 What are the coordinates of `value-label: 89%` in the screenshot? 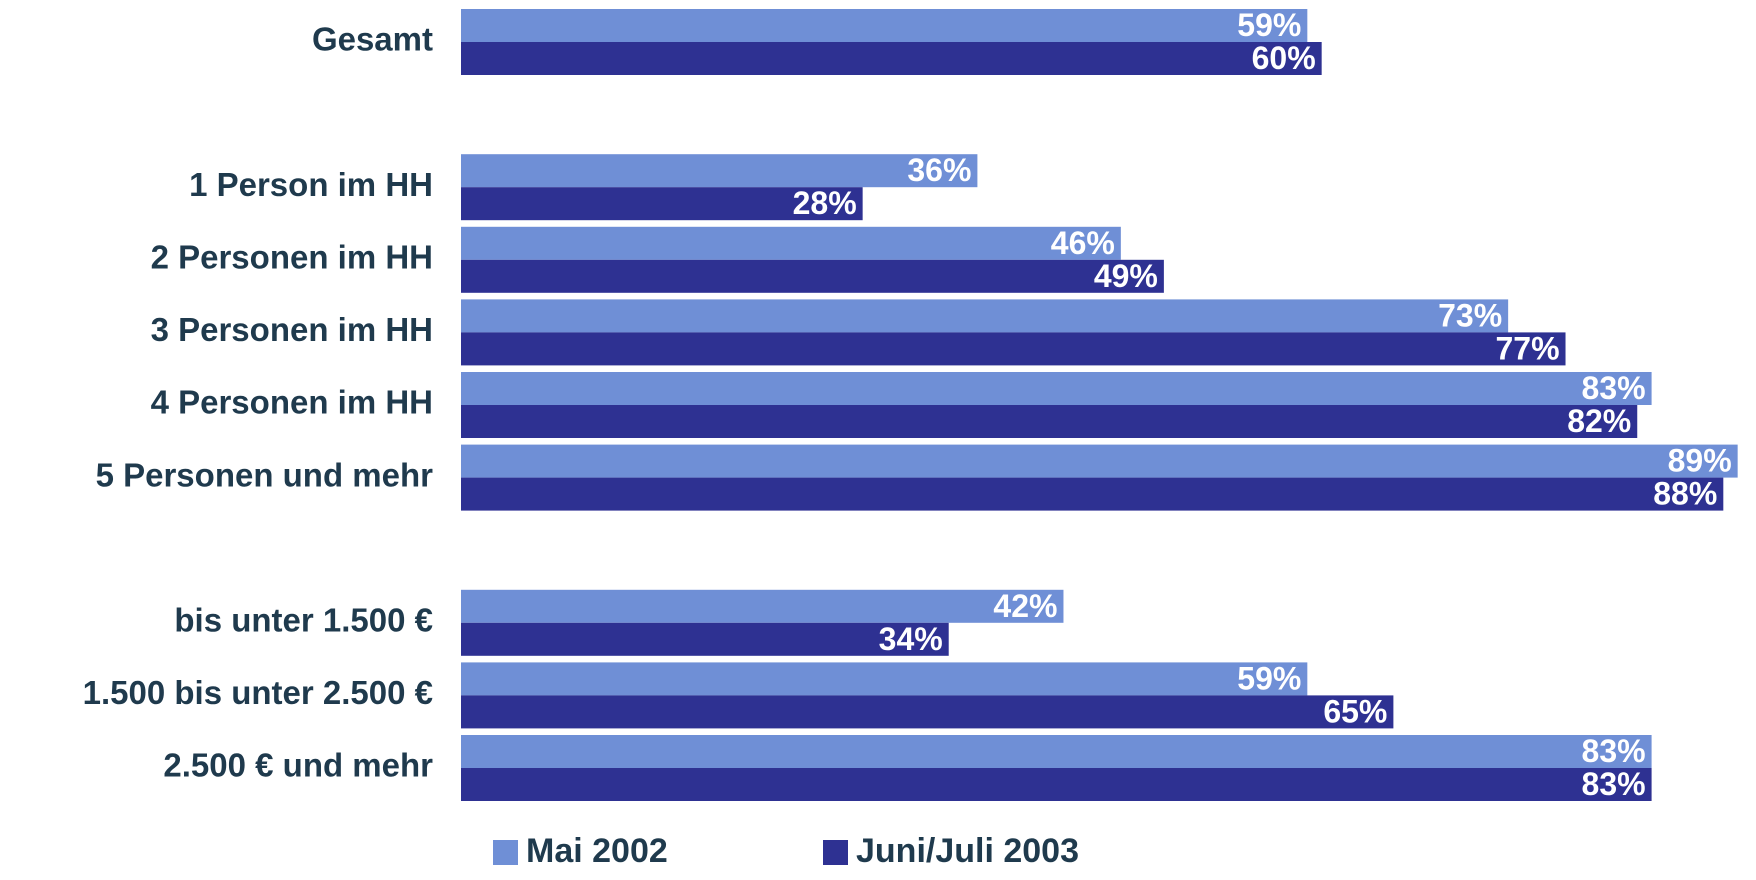 It's located at (1700, 461).